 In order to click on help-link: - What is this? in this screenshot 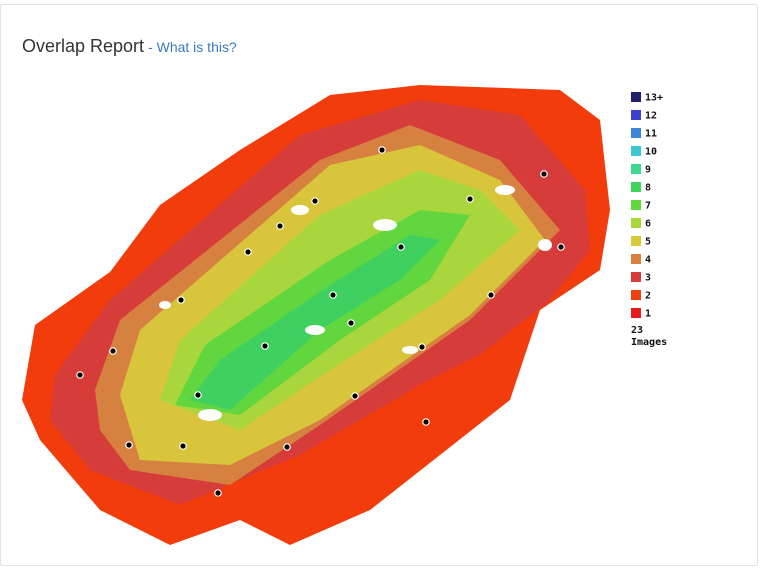, I will do `click(192, 47)`.